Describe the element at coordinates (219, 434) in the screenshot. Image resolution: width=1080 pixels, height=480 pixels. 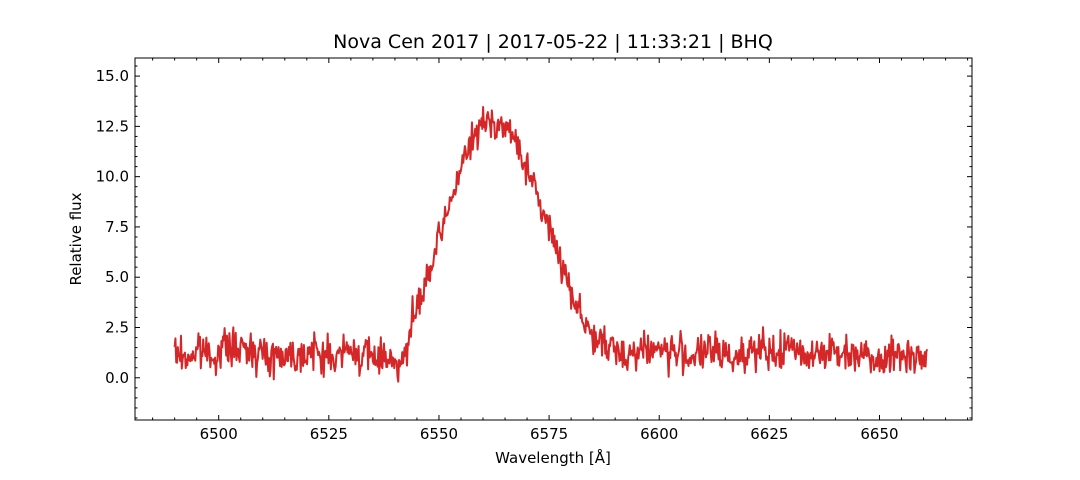
I see `x-tick-label: 6500` at that location.